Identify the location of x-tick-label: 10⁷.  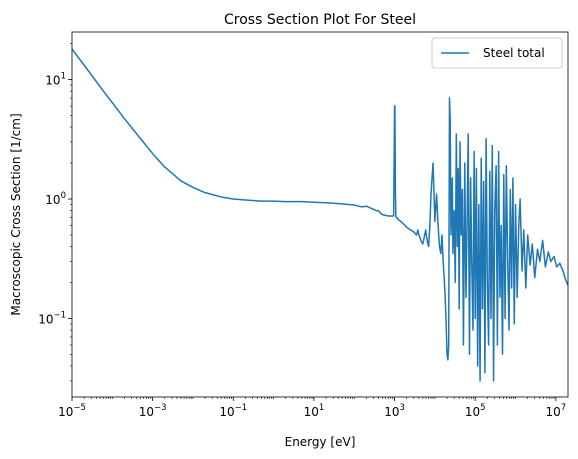
(556, 411).